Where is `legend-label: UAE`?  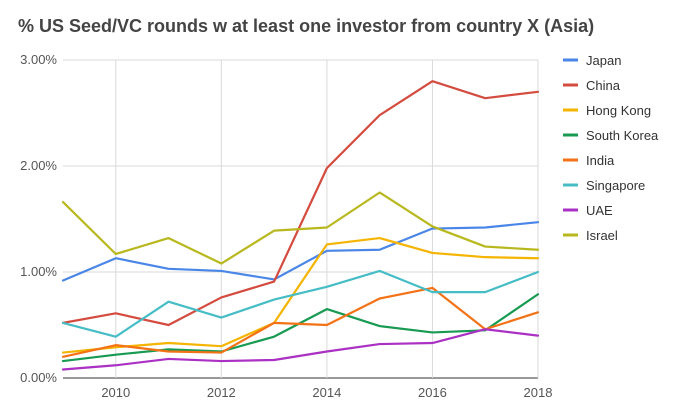
legend-label: UAE is located at coordinates (599, 210).